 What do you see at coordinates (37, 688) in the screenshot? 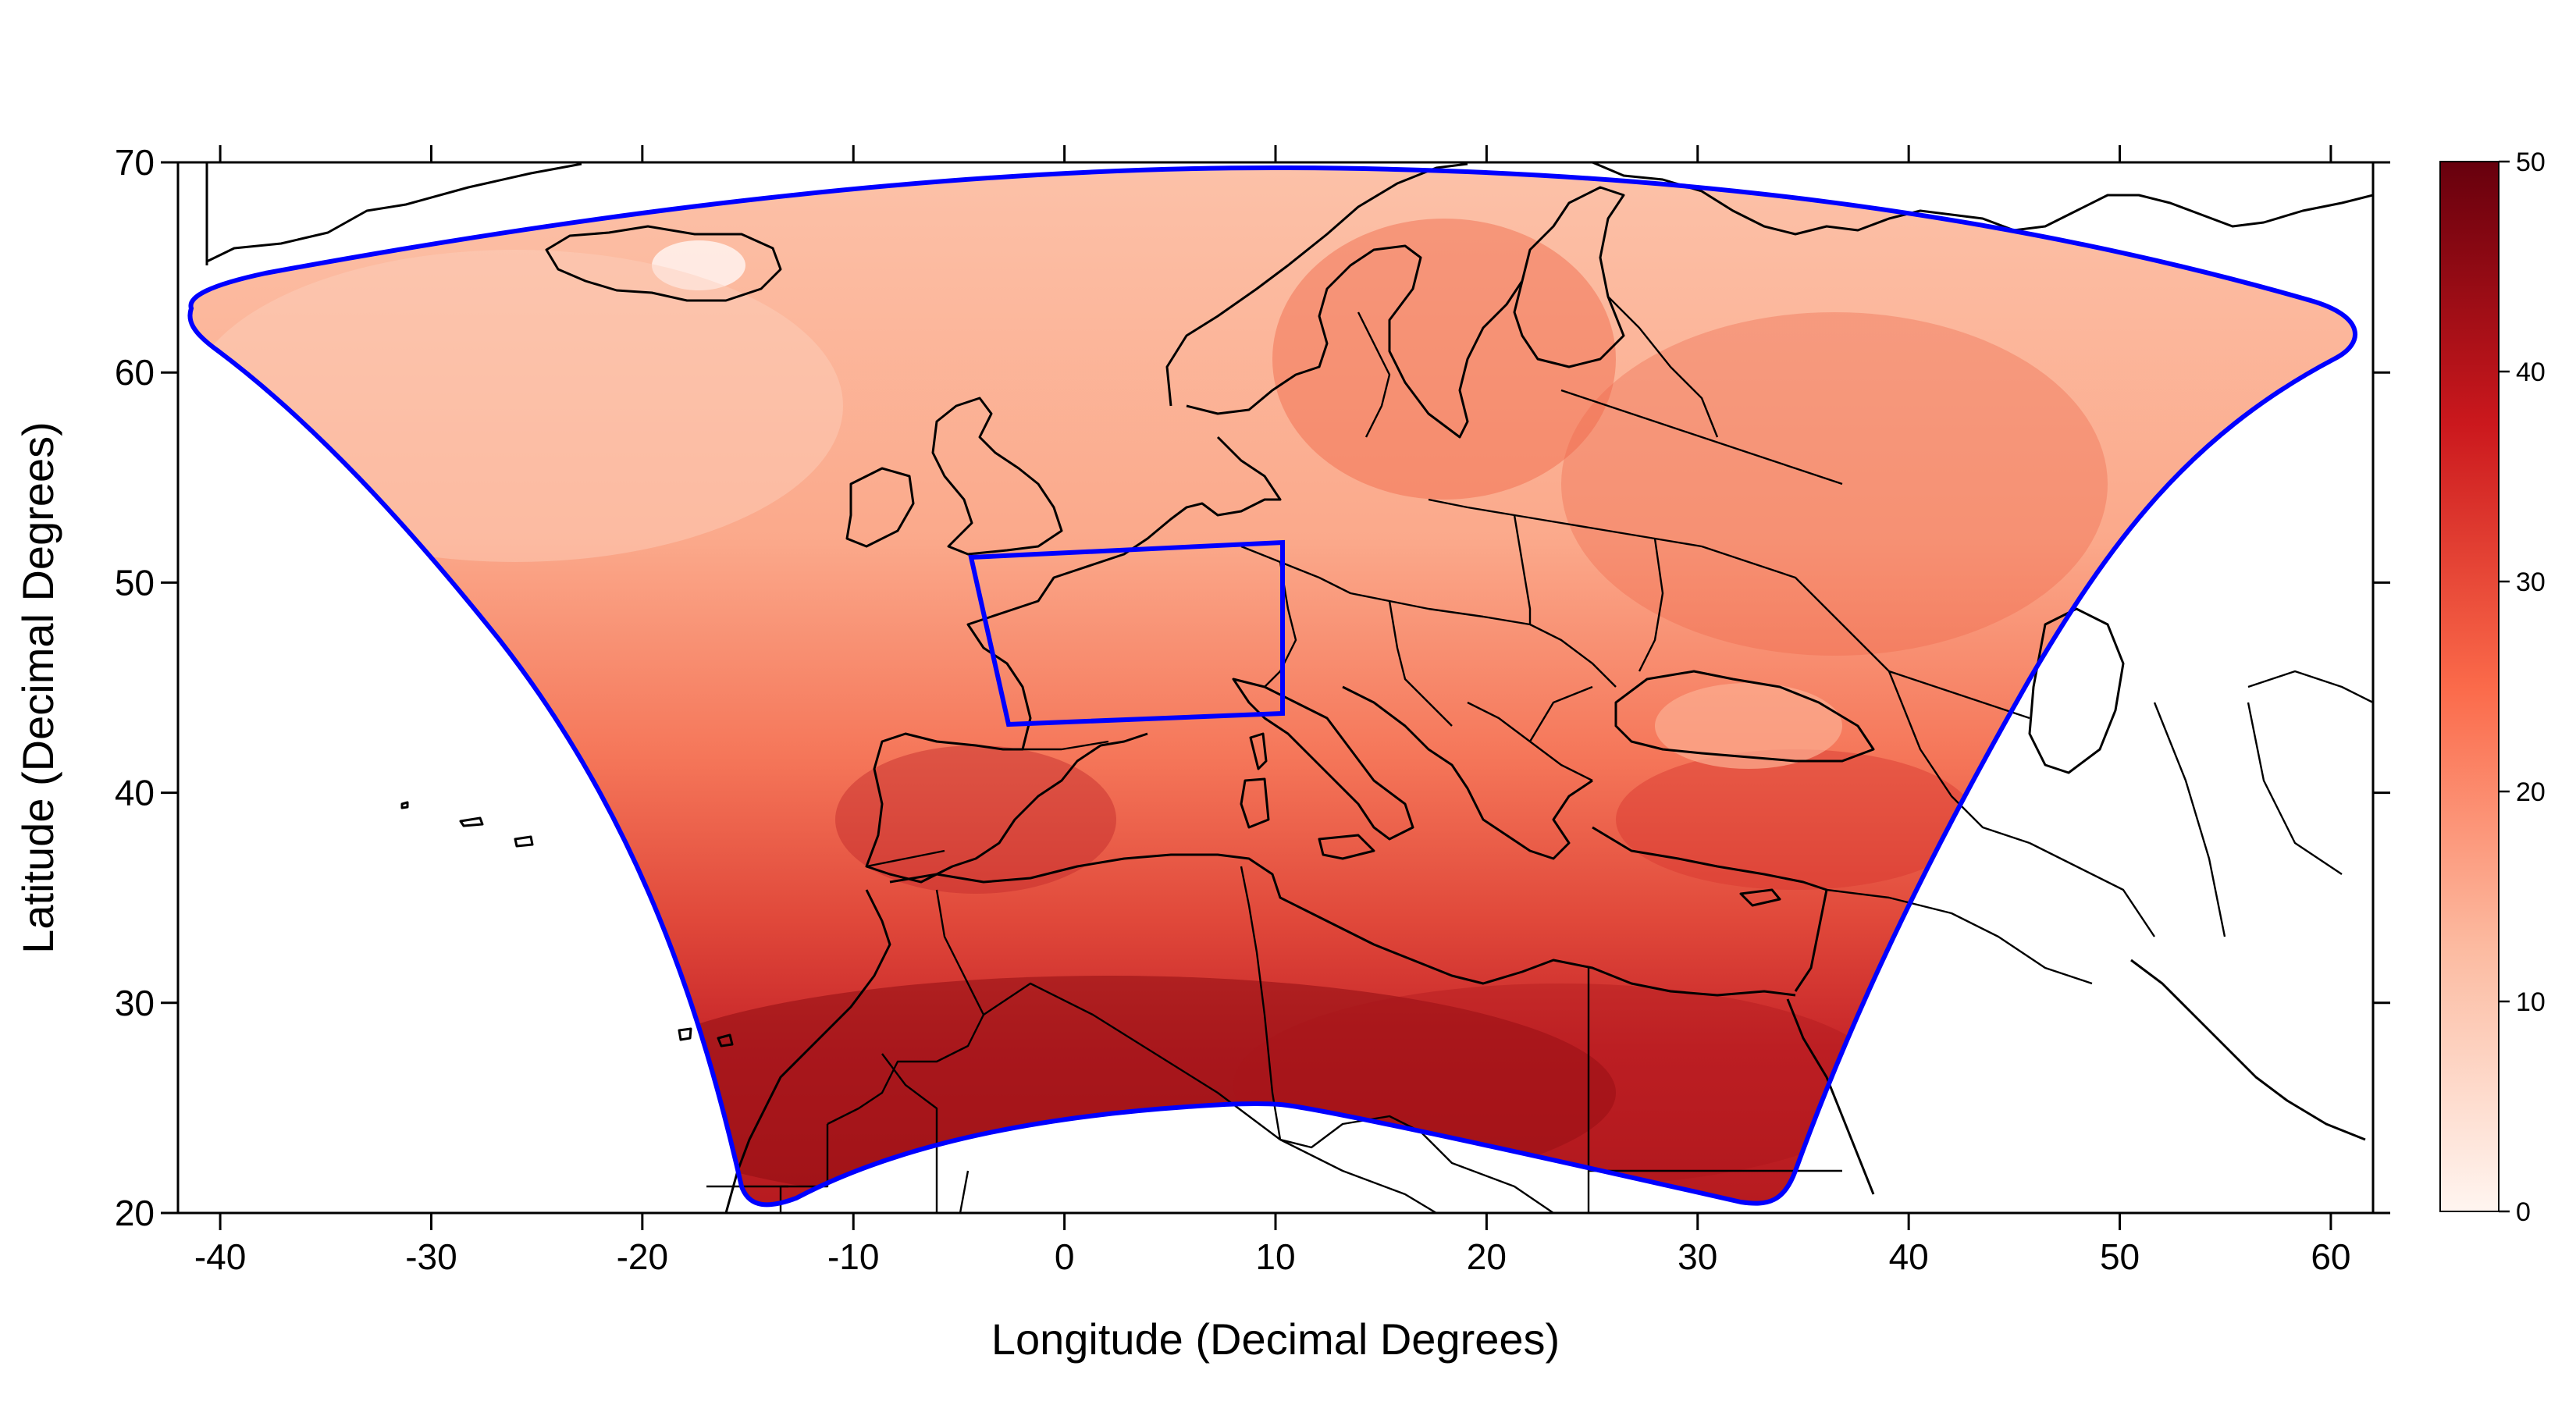
I see `y-axis-title: Latitude (Decimal Degrees)` at bounding box center [37, 688].